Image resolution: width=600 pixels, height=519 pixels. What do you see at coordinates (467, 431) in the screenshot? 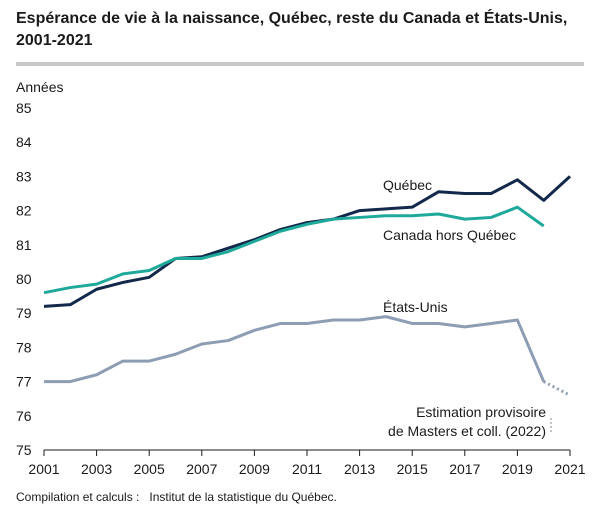
I see `annotation-line-2: de Masters et coll. (2022)` at bounding box center [467, 431].